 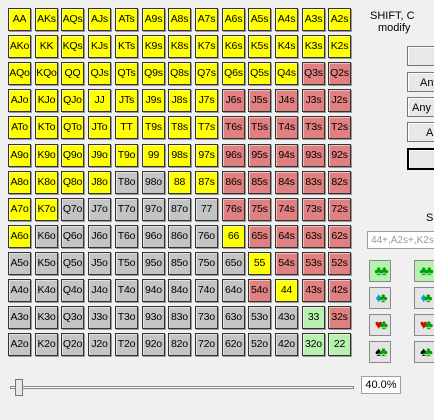 I want to click on hand-cell-52s: 52s, so click(x=339, y=263).